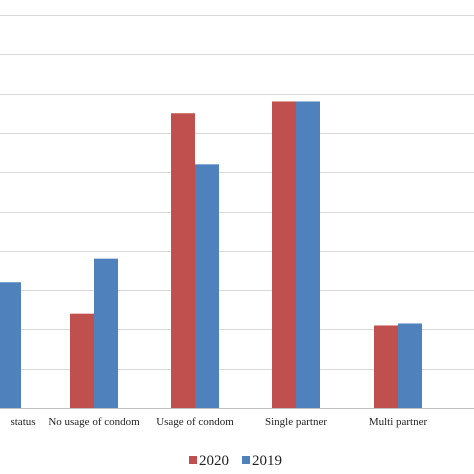 This screenshot has height=474, width=474. Describe the element at coordinates (398, 422) in the screenshot. I see `x-tick-label: Multi partner` at that location.